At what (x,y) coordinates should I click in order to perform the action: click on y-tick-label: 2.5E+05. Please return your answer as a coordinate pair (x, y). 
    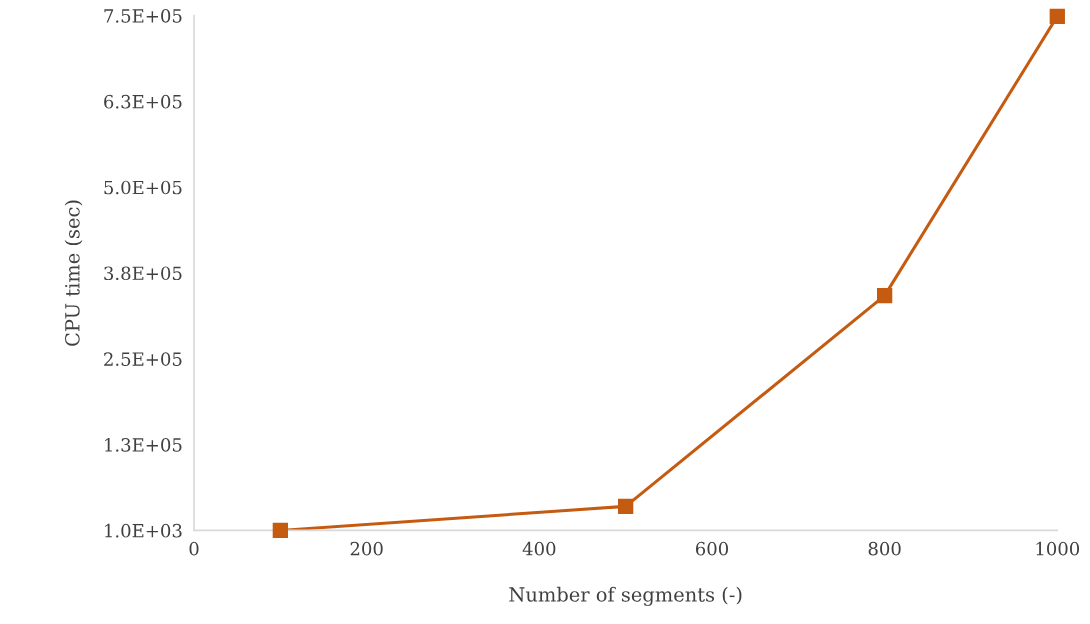
    Looking at the image, I should click on (143, 359).